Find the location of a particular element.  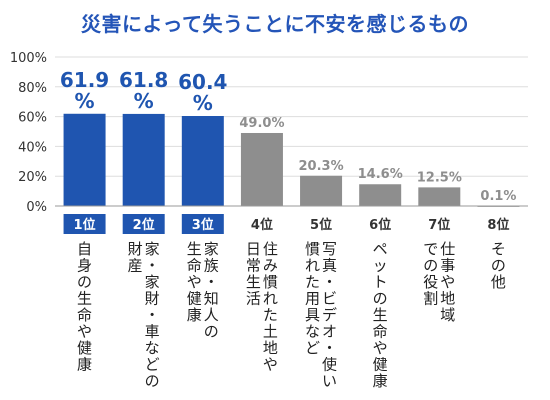

value-label: 61.8% is located at coordinates (143, 90).